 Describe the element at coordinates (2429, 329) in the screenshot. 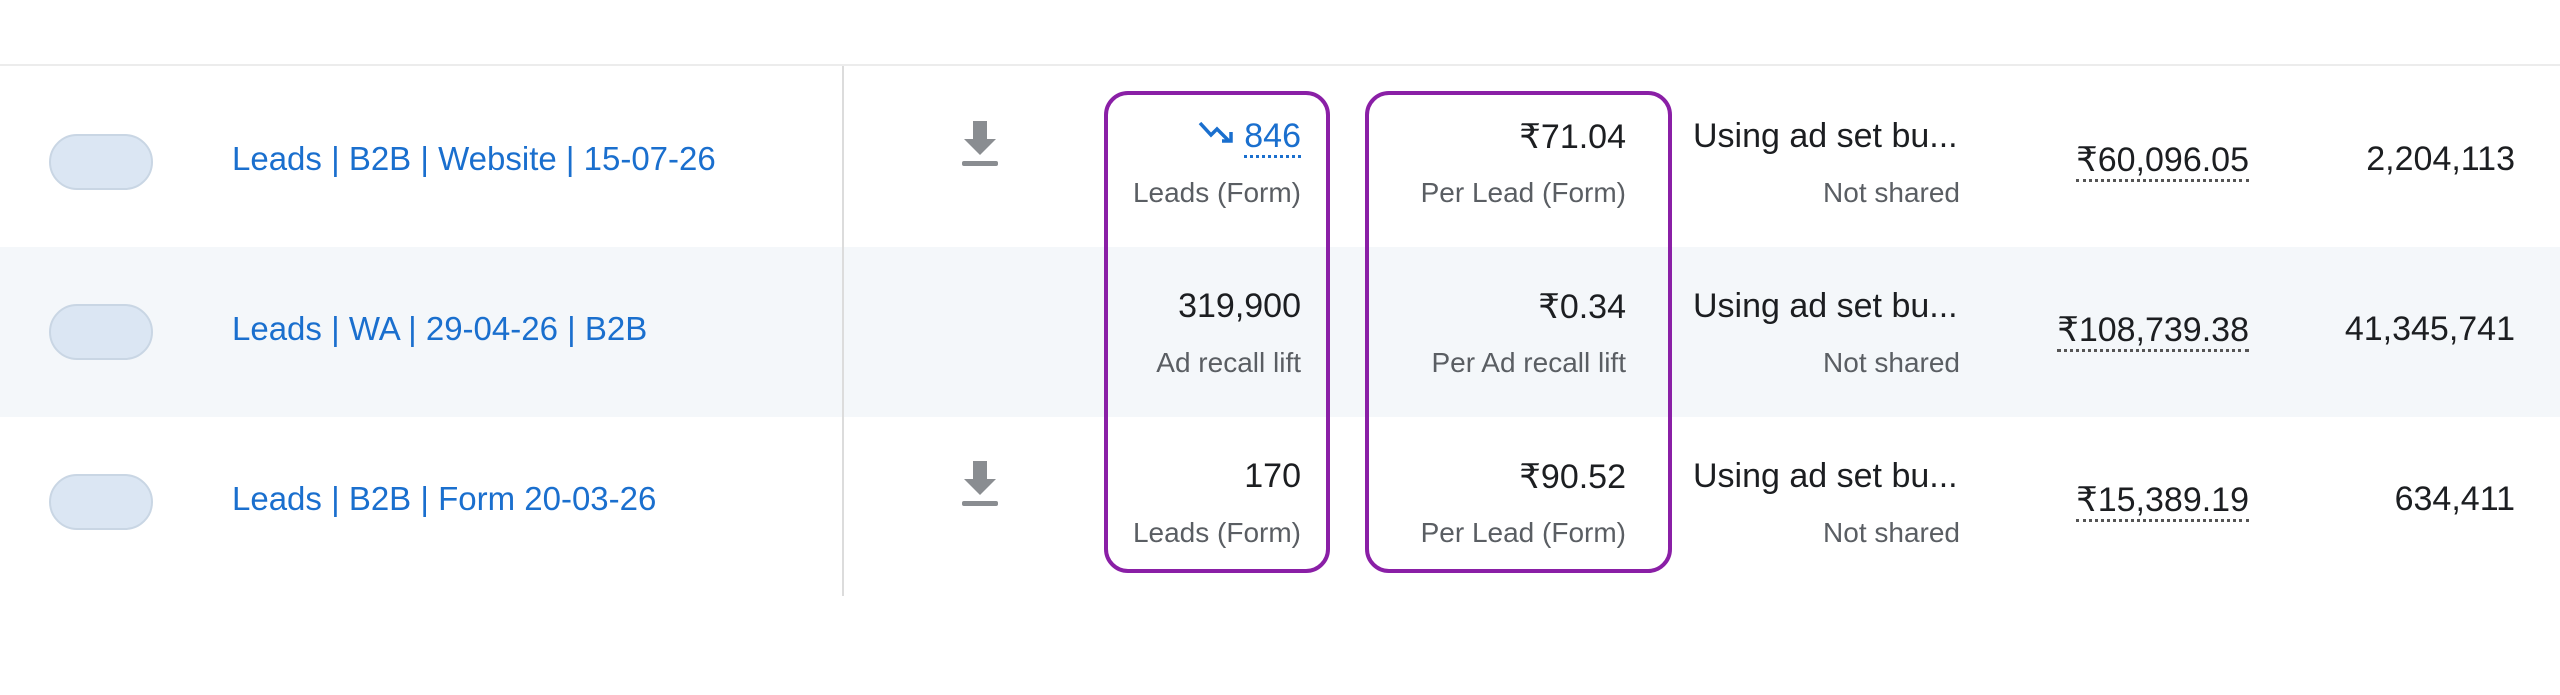

I see `impressions: 41,345,741` at that location.